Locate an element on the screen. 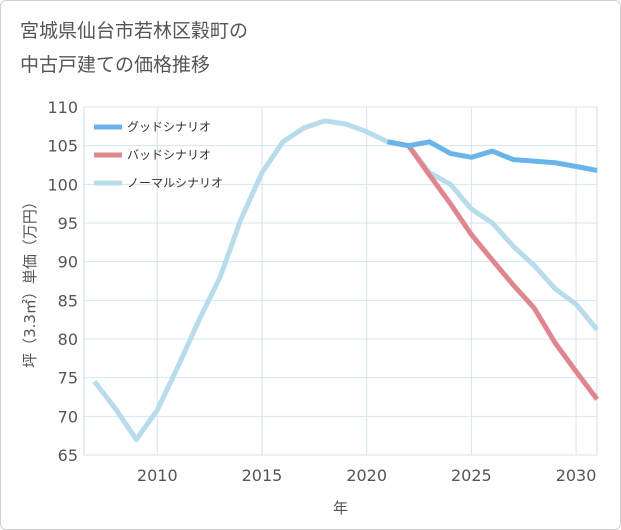 This screenshot has width=621, height=530. y-tick-label: 70 is located at coordinates (68, 416).